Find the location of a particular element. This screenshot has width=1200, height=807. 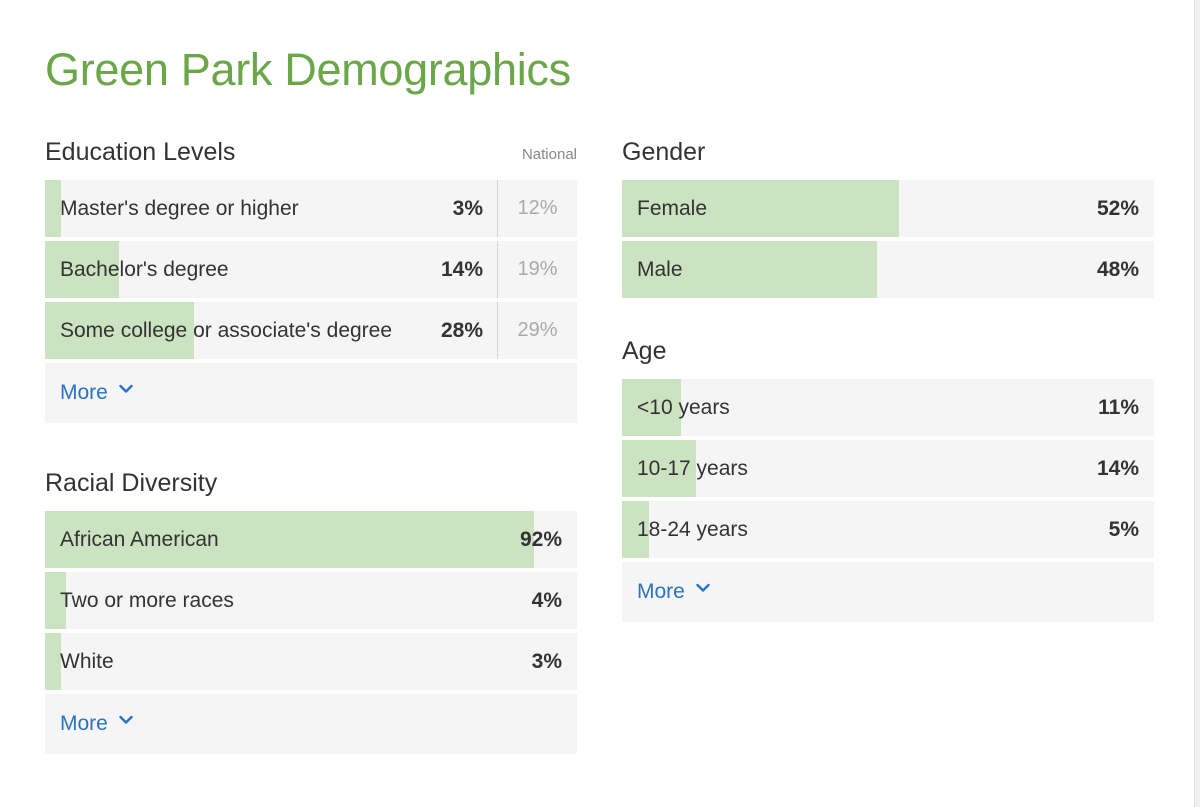

national-column-label: National is located at coordinates (549, 154).